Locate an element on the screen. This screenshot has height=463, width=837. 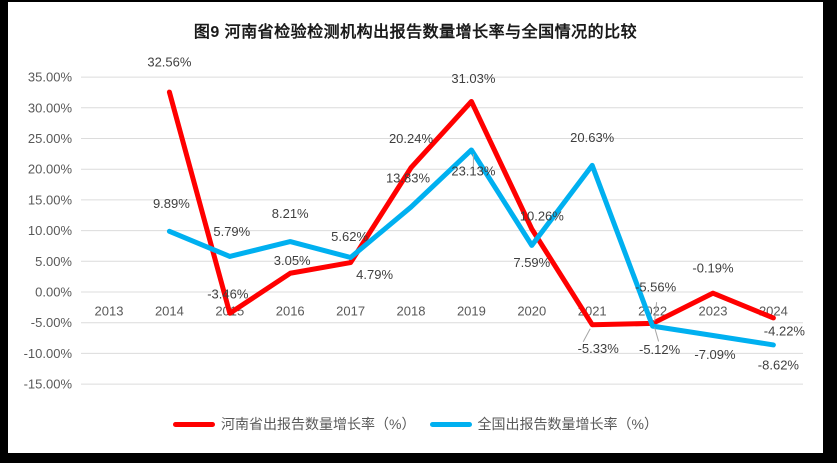
svg-text: 35.00% is located at coordinates (50, 77).